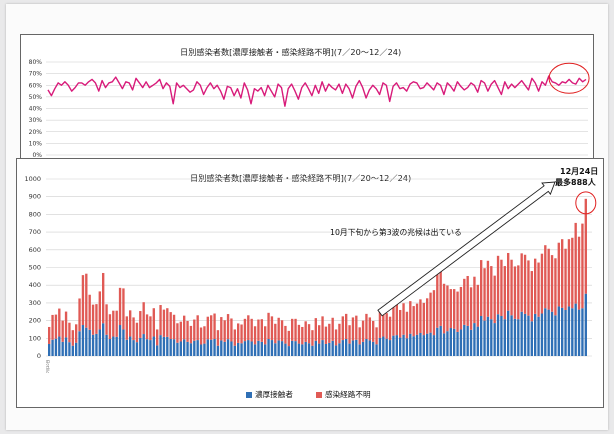 The image size is (614, 434). What do you see at coordinates (36, 97) in the screenshot?
I see `line-y-tick-label: 50%` at bounding box center [36, 97].